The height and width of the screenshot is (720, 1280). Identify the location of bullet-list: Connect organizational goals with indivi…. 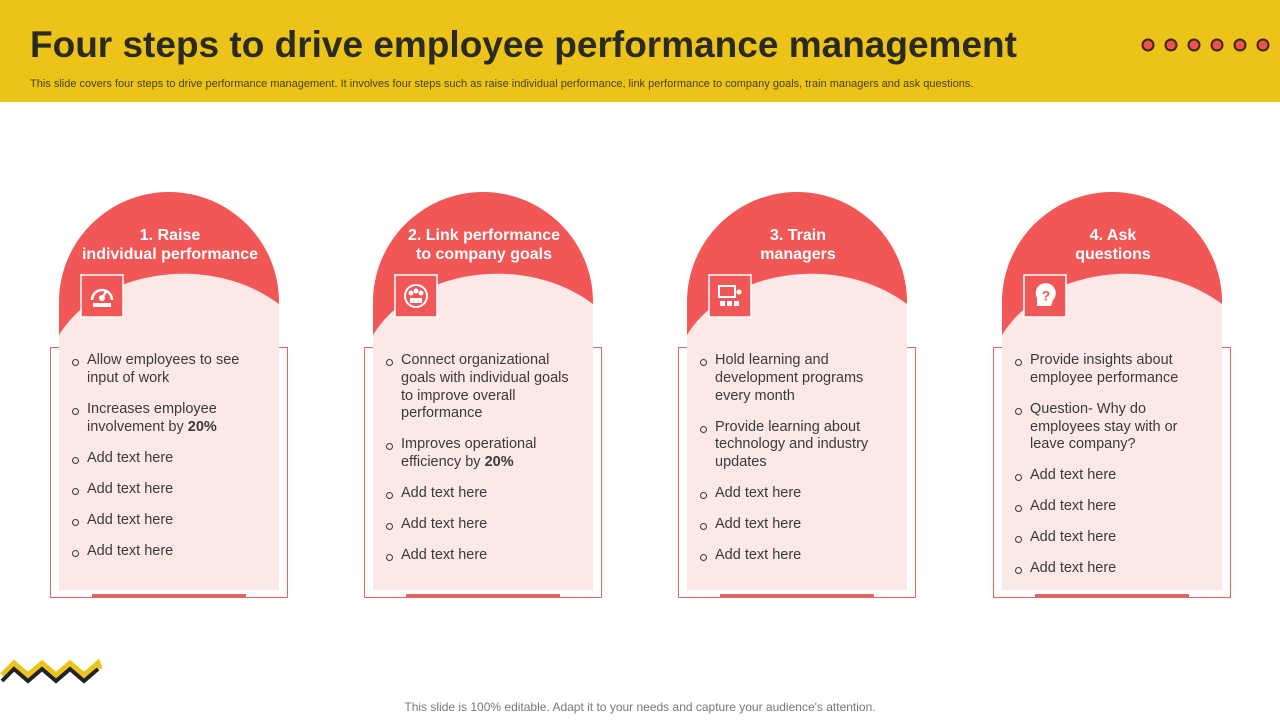
(478, 465).